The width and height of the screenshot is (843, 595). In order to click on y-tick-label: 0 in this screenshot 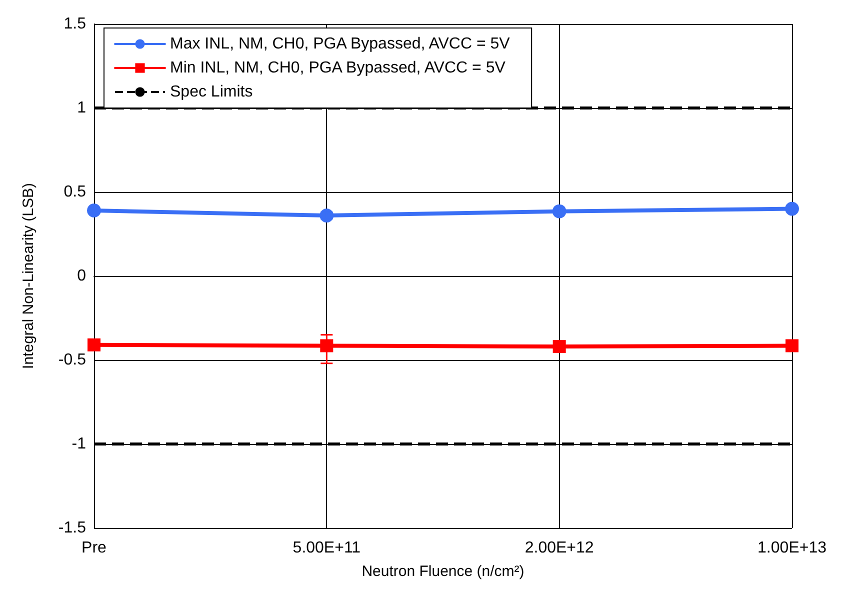, I will do `click(81, 276)`.